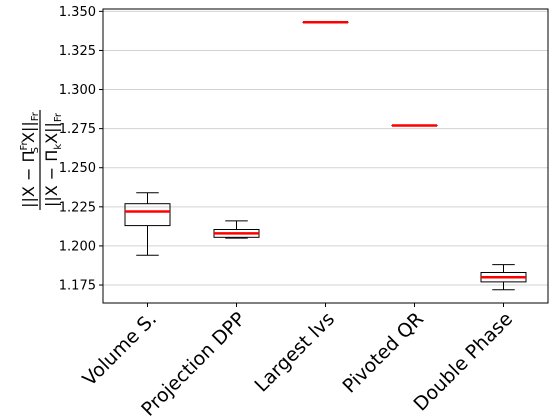  What do you see at coordinates (384, 353) in the screenshot?
I see `x-tick-label: Pivoted QR` at bounding box center [384, 353].